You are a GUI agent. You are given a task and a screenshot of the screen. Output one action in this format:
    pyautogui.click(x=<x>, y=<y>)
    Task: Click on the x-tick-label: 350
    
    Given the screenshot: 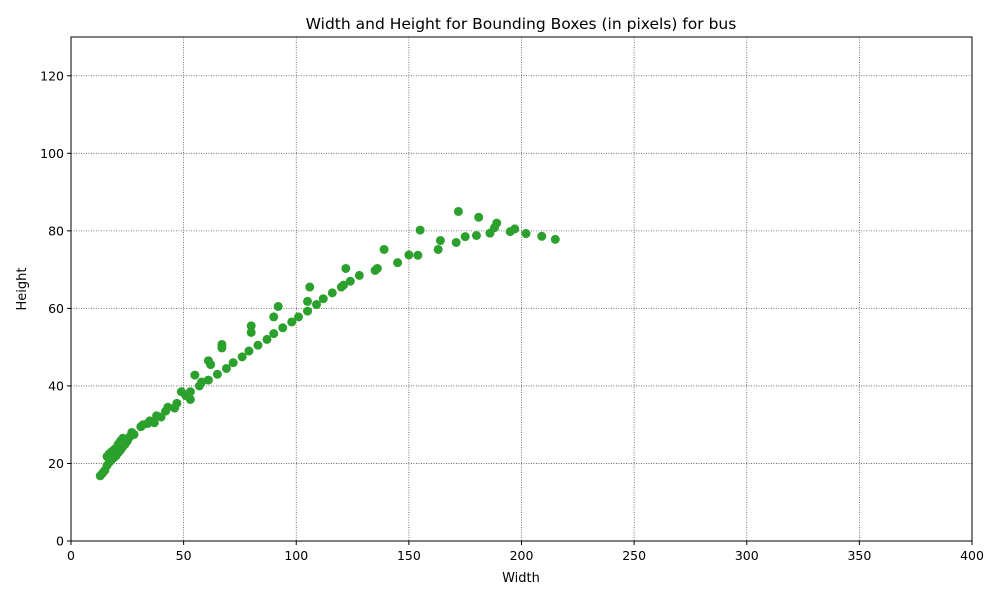 What is the action you would take?
    pyautogui.click(x=859, y=555)
    